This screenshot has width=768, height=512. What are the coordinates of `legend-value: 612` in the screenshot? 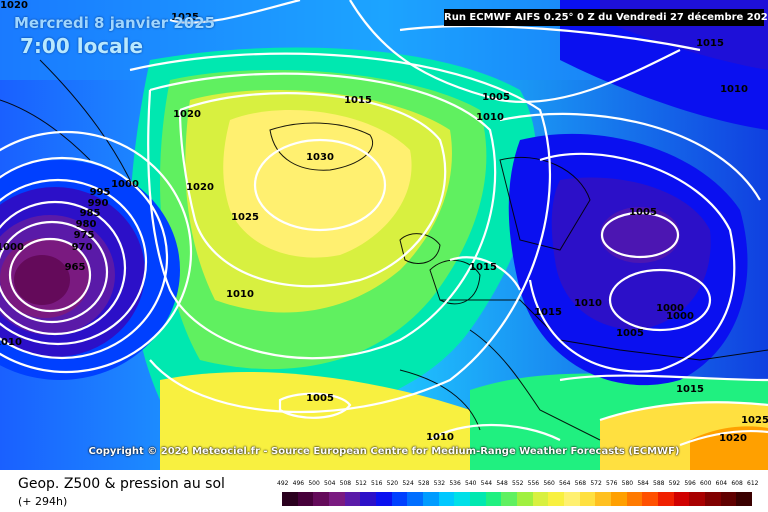 It's located at (753, 483).